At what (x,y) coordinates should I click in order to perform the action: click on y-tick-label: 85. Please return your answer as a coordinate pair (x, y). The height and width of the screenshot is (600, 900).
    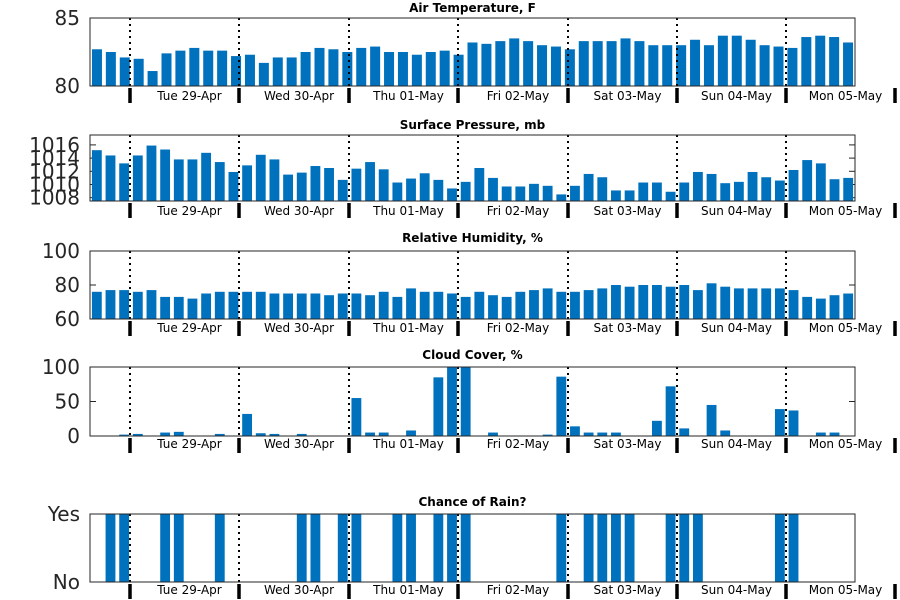
    Looking at the image, I should click on (67, 18).